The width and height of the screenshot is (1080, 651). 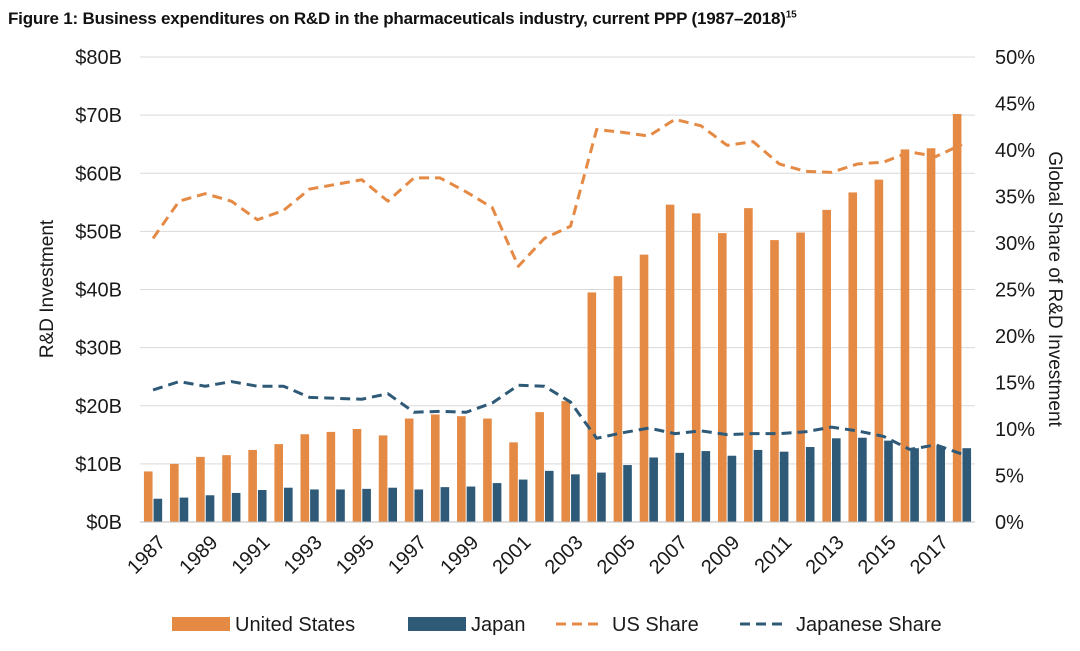 What do you see at coordinates (748, 365) in the screenshot?
I see `bar-united-states-2010` at bounding box center [748, 365].